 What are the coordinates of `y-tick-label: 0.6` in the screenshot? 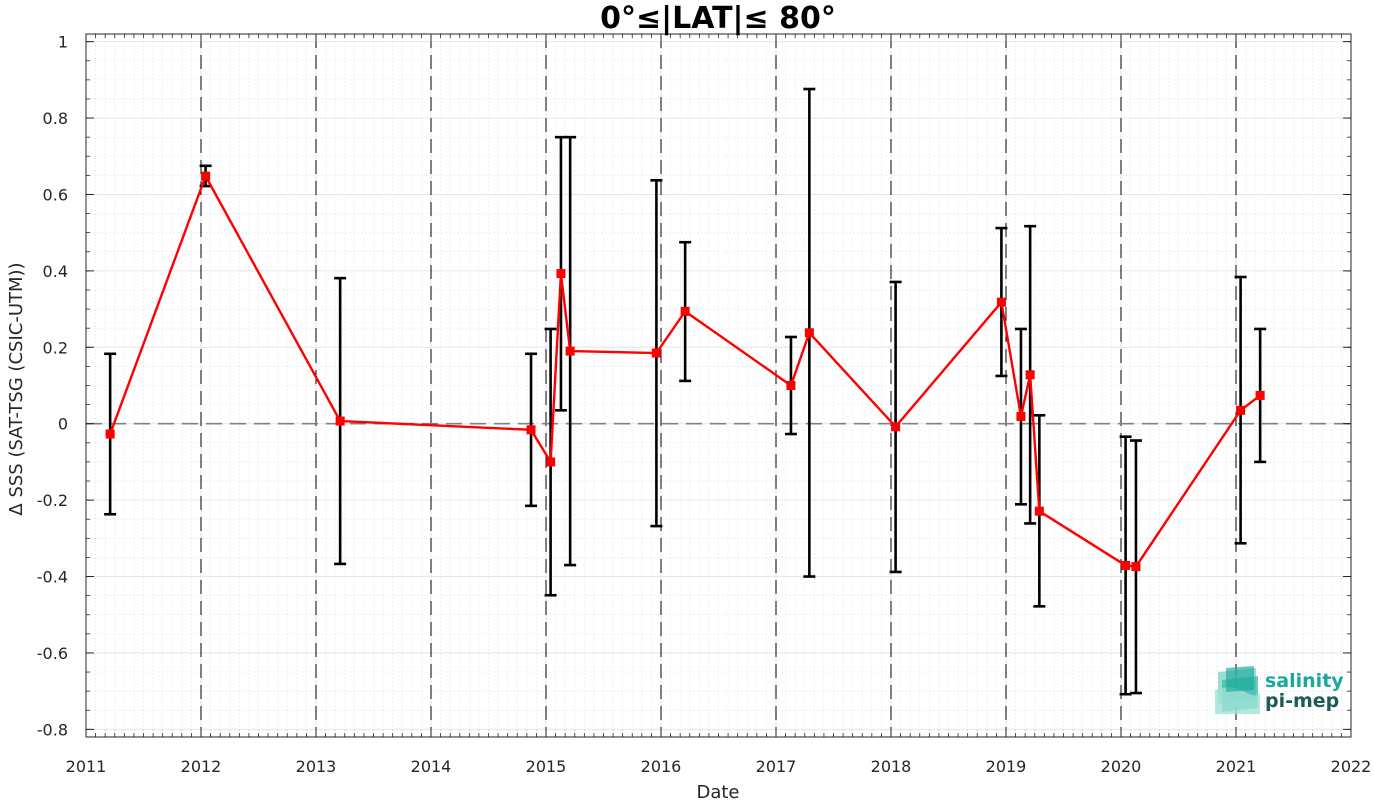 It's located at (55, 194).